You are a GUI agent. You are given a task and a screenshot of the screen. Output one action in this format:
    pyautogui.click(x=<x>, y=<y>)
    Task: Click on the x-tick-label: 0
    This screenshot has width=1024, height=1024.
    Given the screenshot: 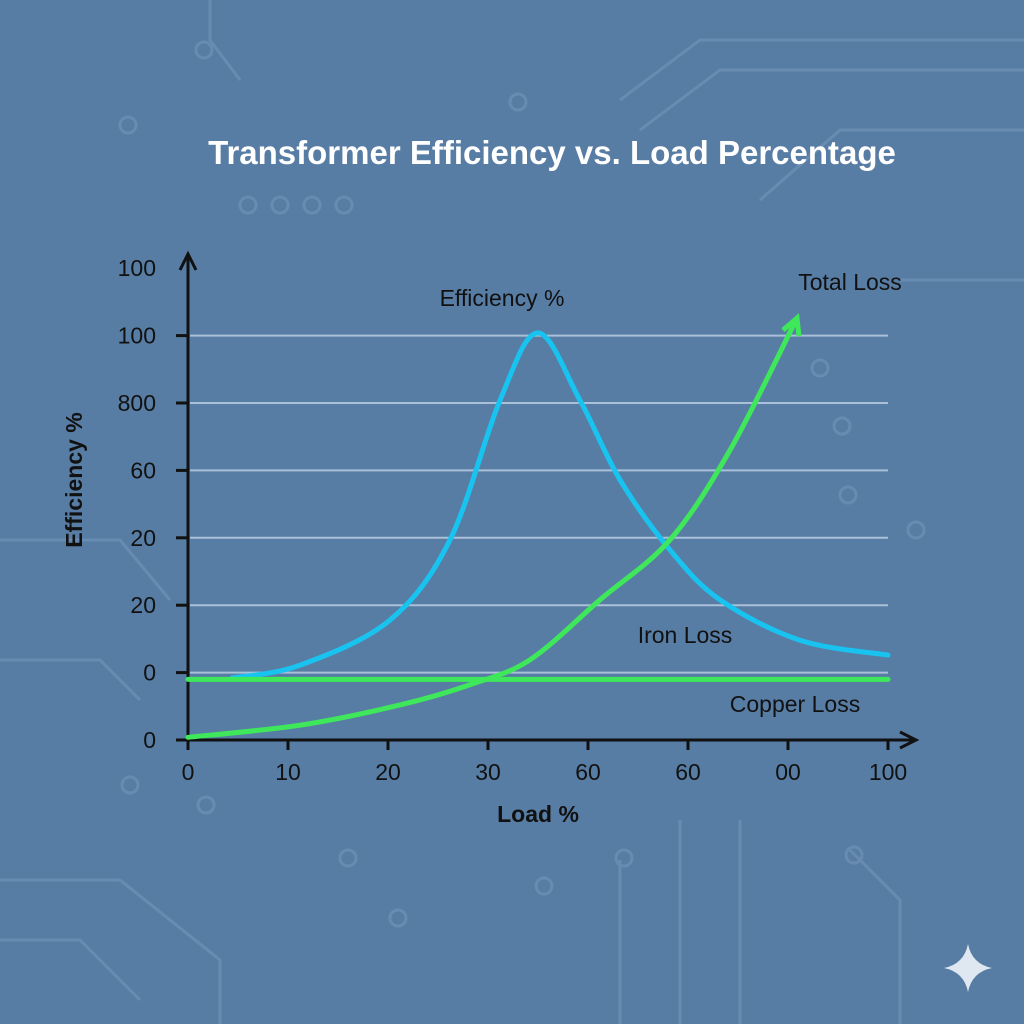 What is the action you would take?
    pyautogui.click(x=188, y=772)
    